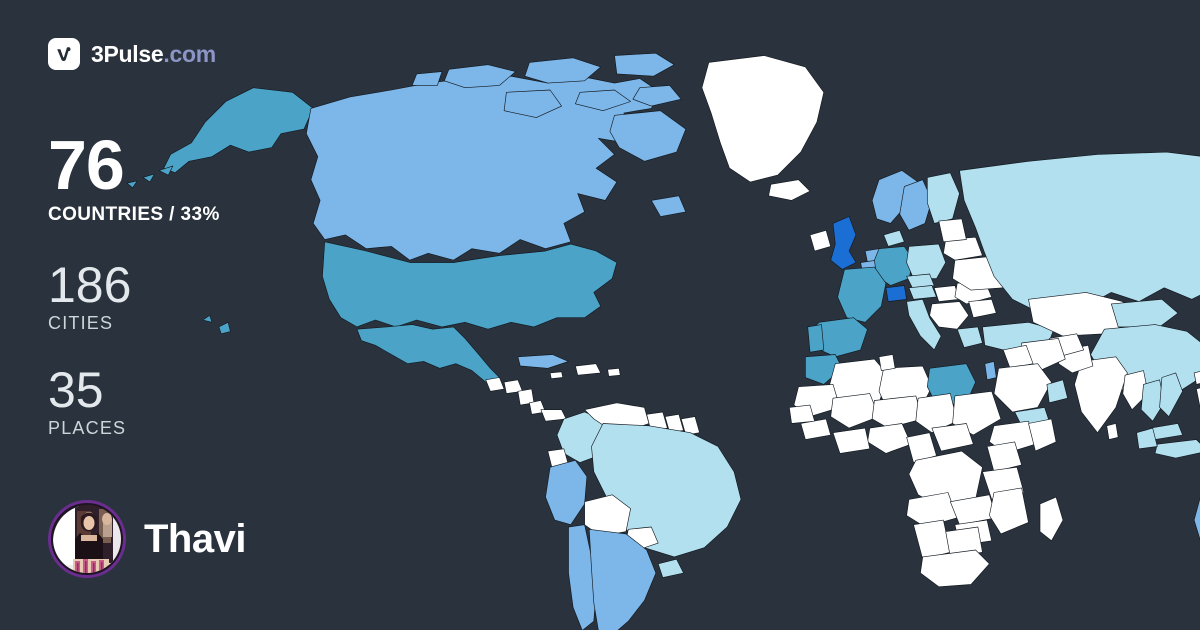 The image size is (1200, 630). What do you see at coordinates (622, 579) in the screenshot?
I see `country-argentina` at bounding box center [622, 579].